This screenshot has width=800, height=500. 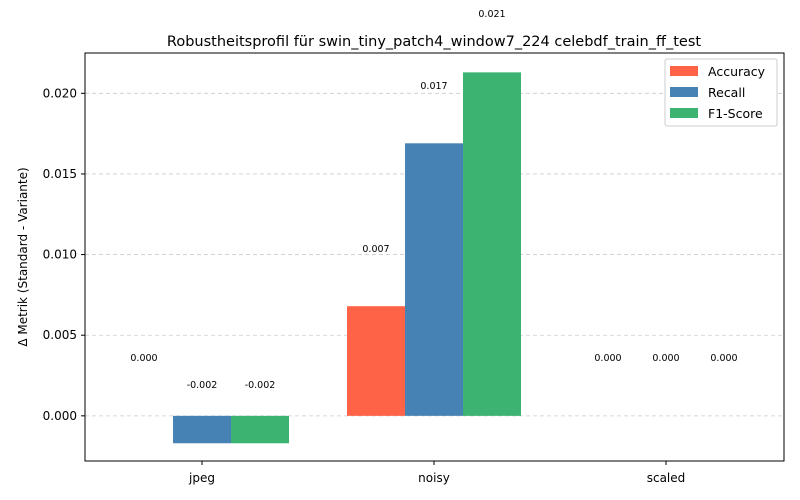 I want to click on legend-label: F1-Score, so click(x=735, y=113).